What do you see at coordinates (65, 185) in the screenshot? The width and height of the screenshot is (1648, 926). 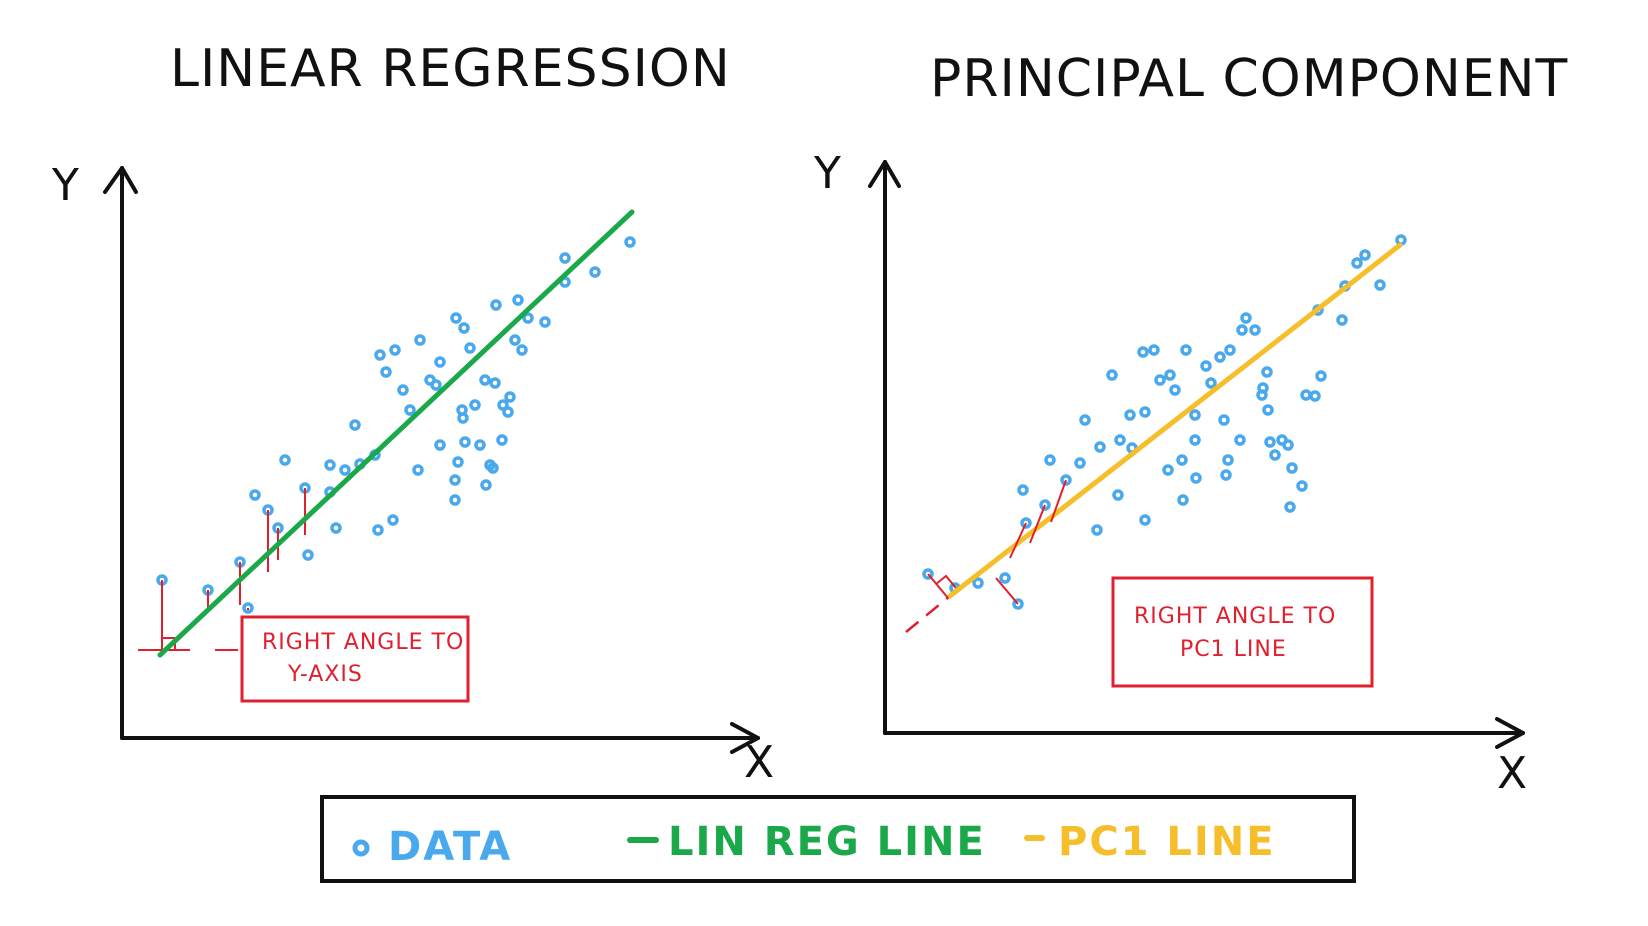 I see `left-y-axis-label: Y` at bounding box center [65, 185].